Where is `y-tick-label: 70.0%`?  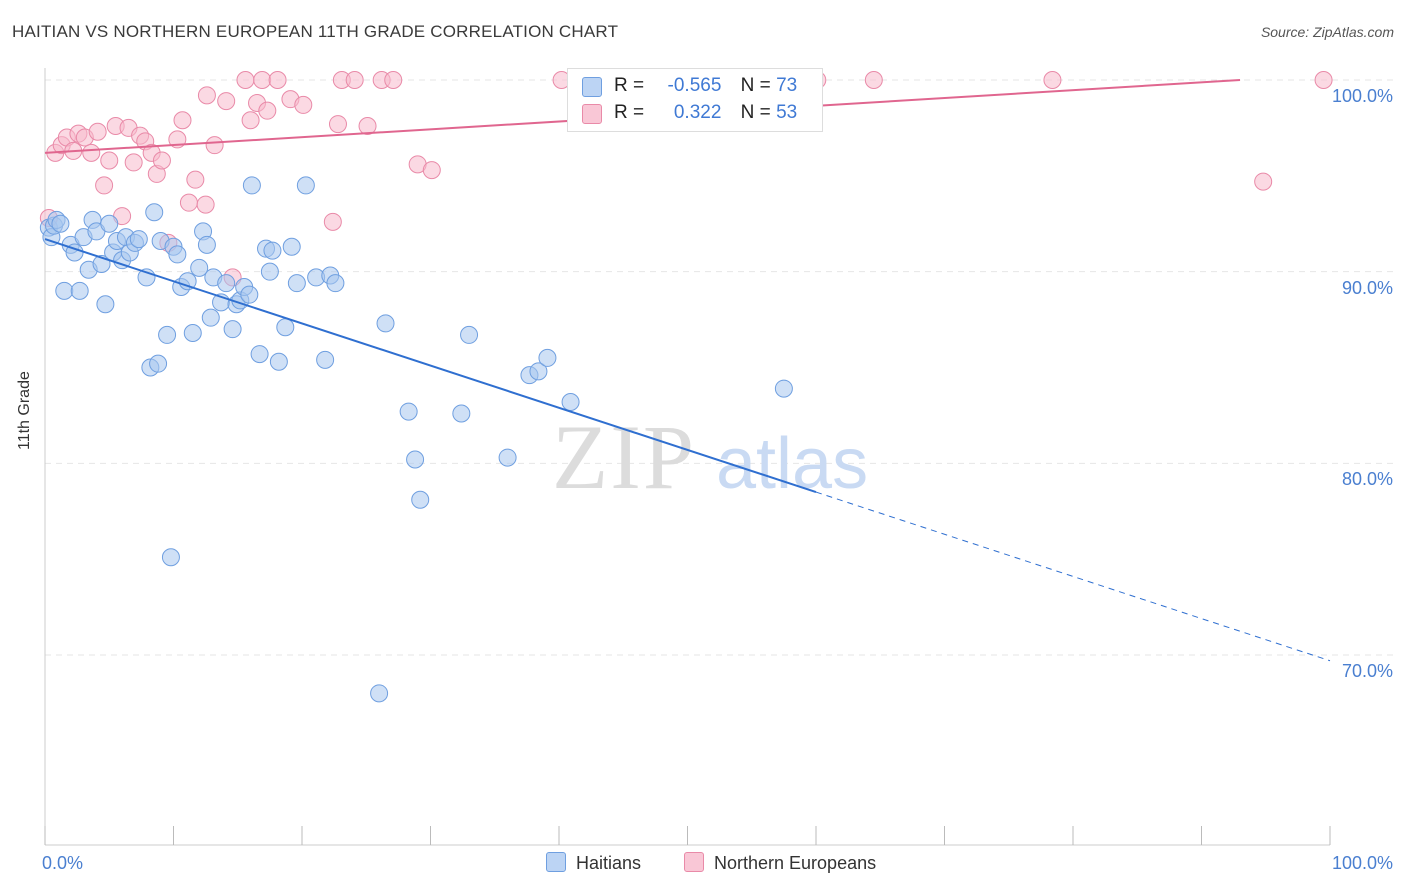 y-tick-label: 70.0% is located at coordinates (1367, 671).